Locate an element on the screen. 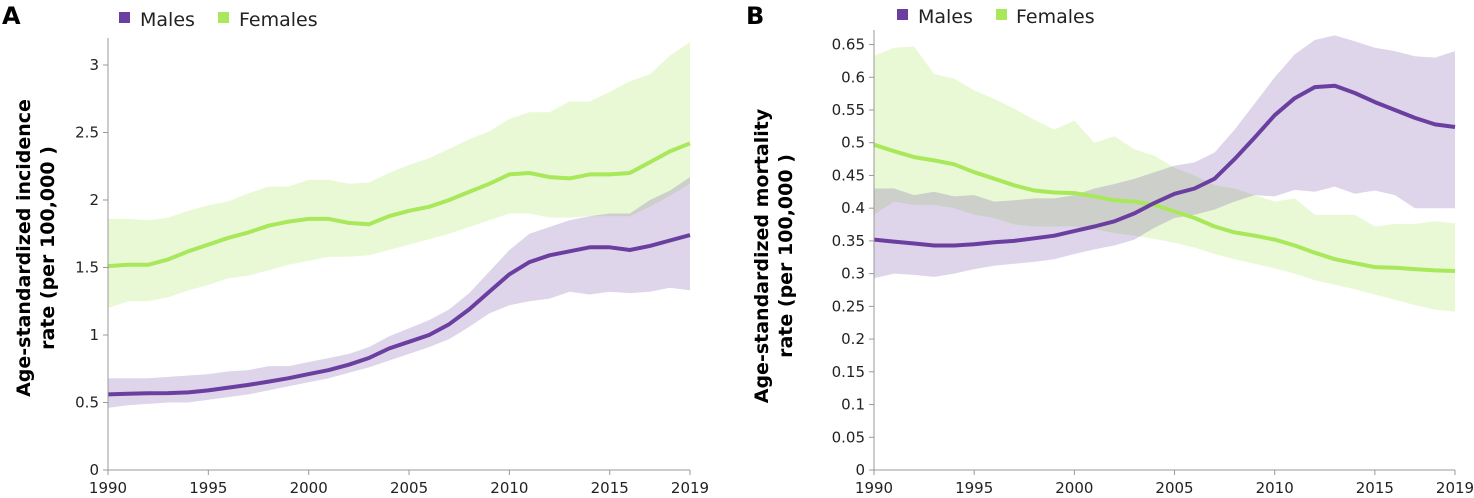 Image resolution: width=1474 pixels, height=498 pixels. panel-a-label: A is located at coordinates (11, 16).